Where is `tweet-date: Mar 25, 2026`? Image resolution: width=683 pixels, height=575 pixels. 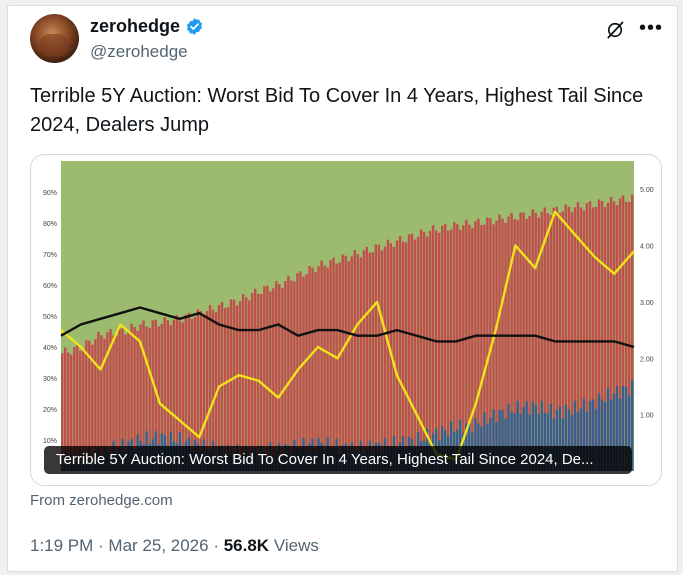
tweet-date: Mar 25, 2026 is located at coordinates (158, 545).